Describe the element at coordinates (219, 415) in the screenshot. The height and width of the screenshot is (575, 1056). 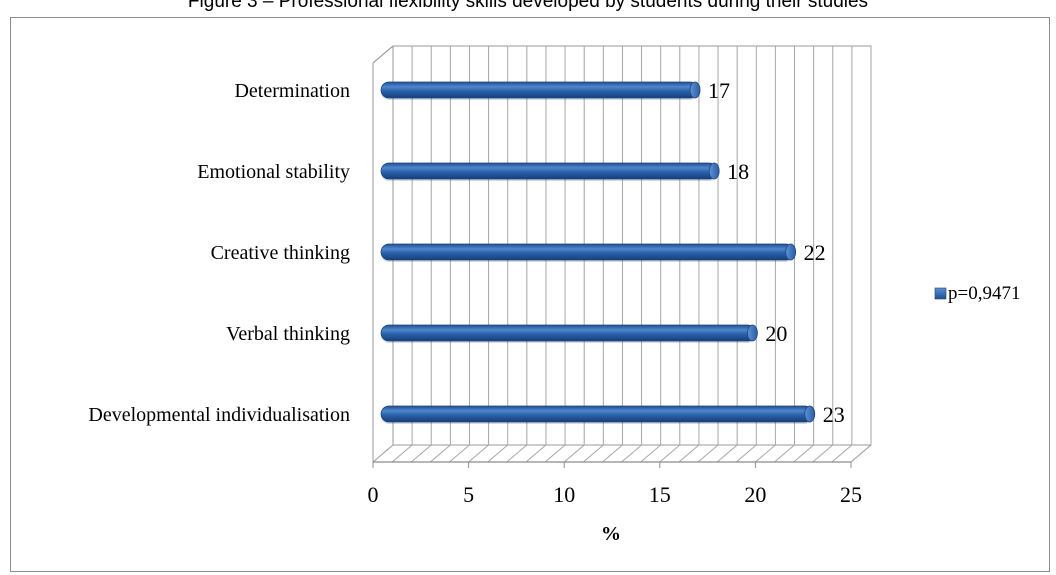
I see `category-label: Developmental individualisation` at that location.